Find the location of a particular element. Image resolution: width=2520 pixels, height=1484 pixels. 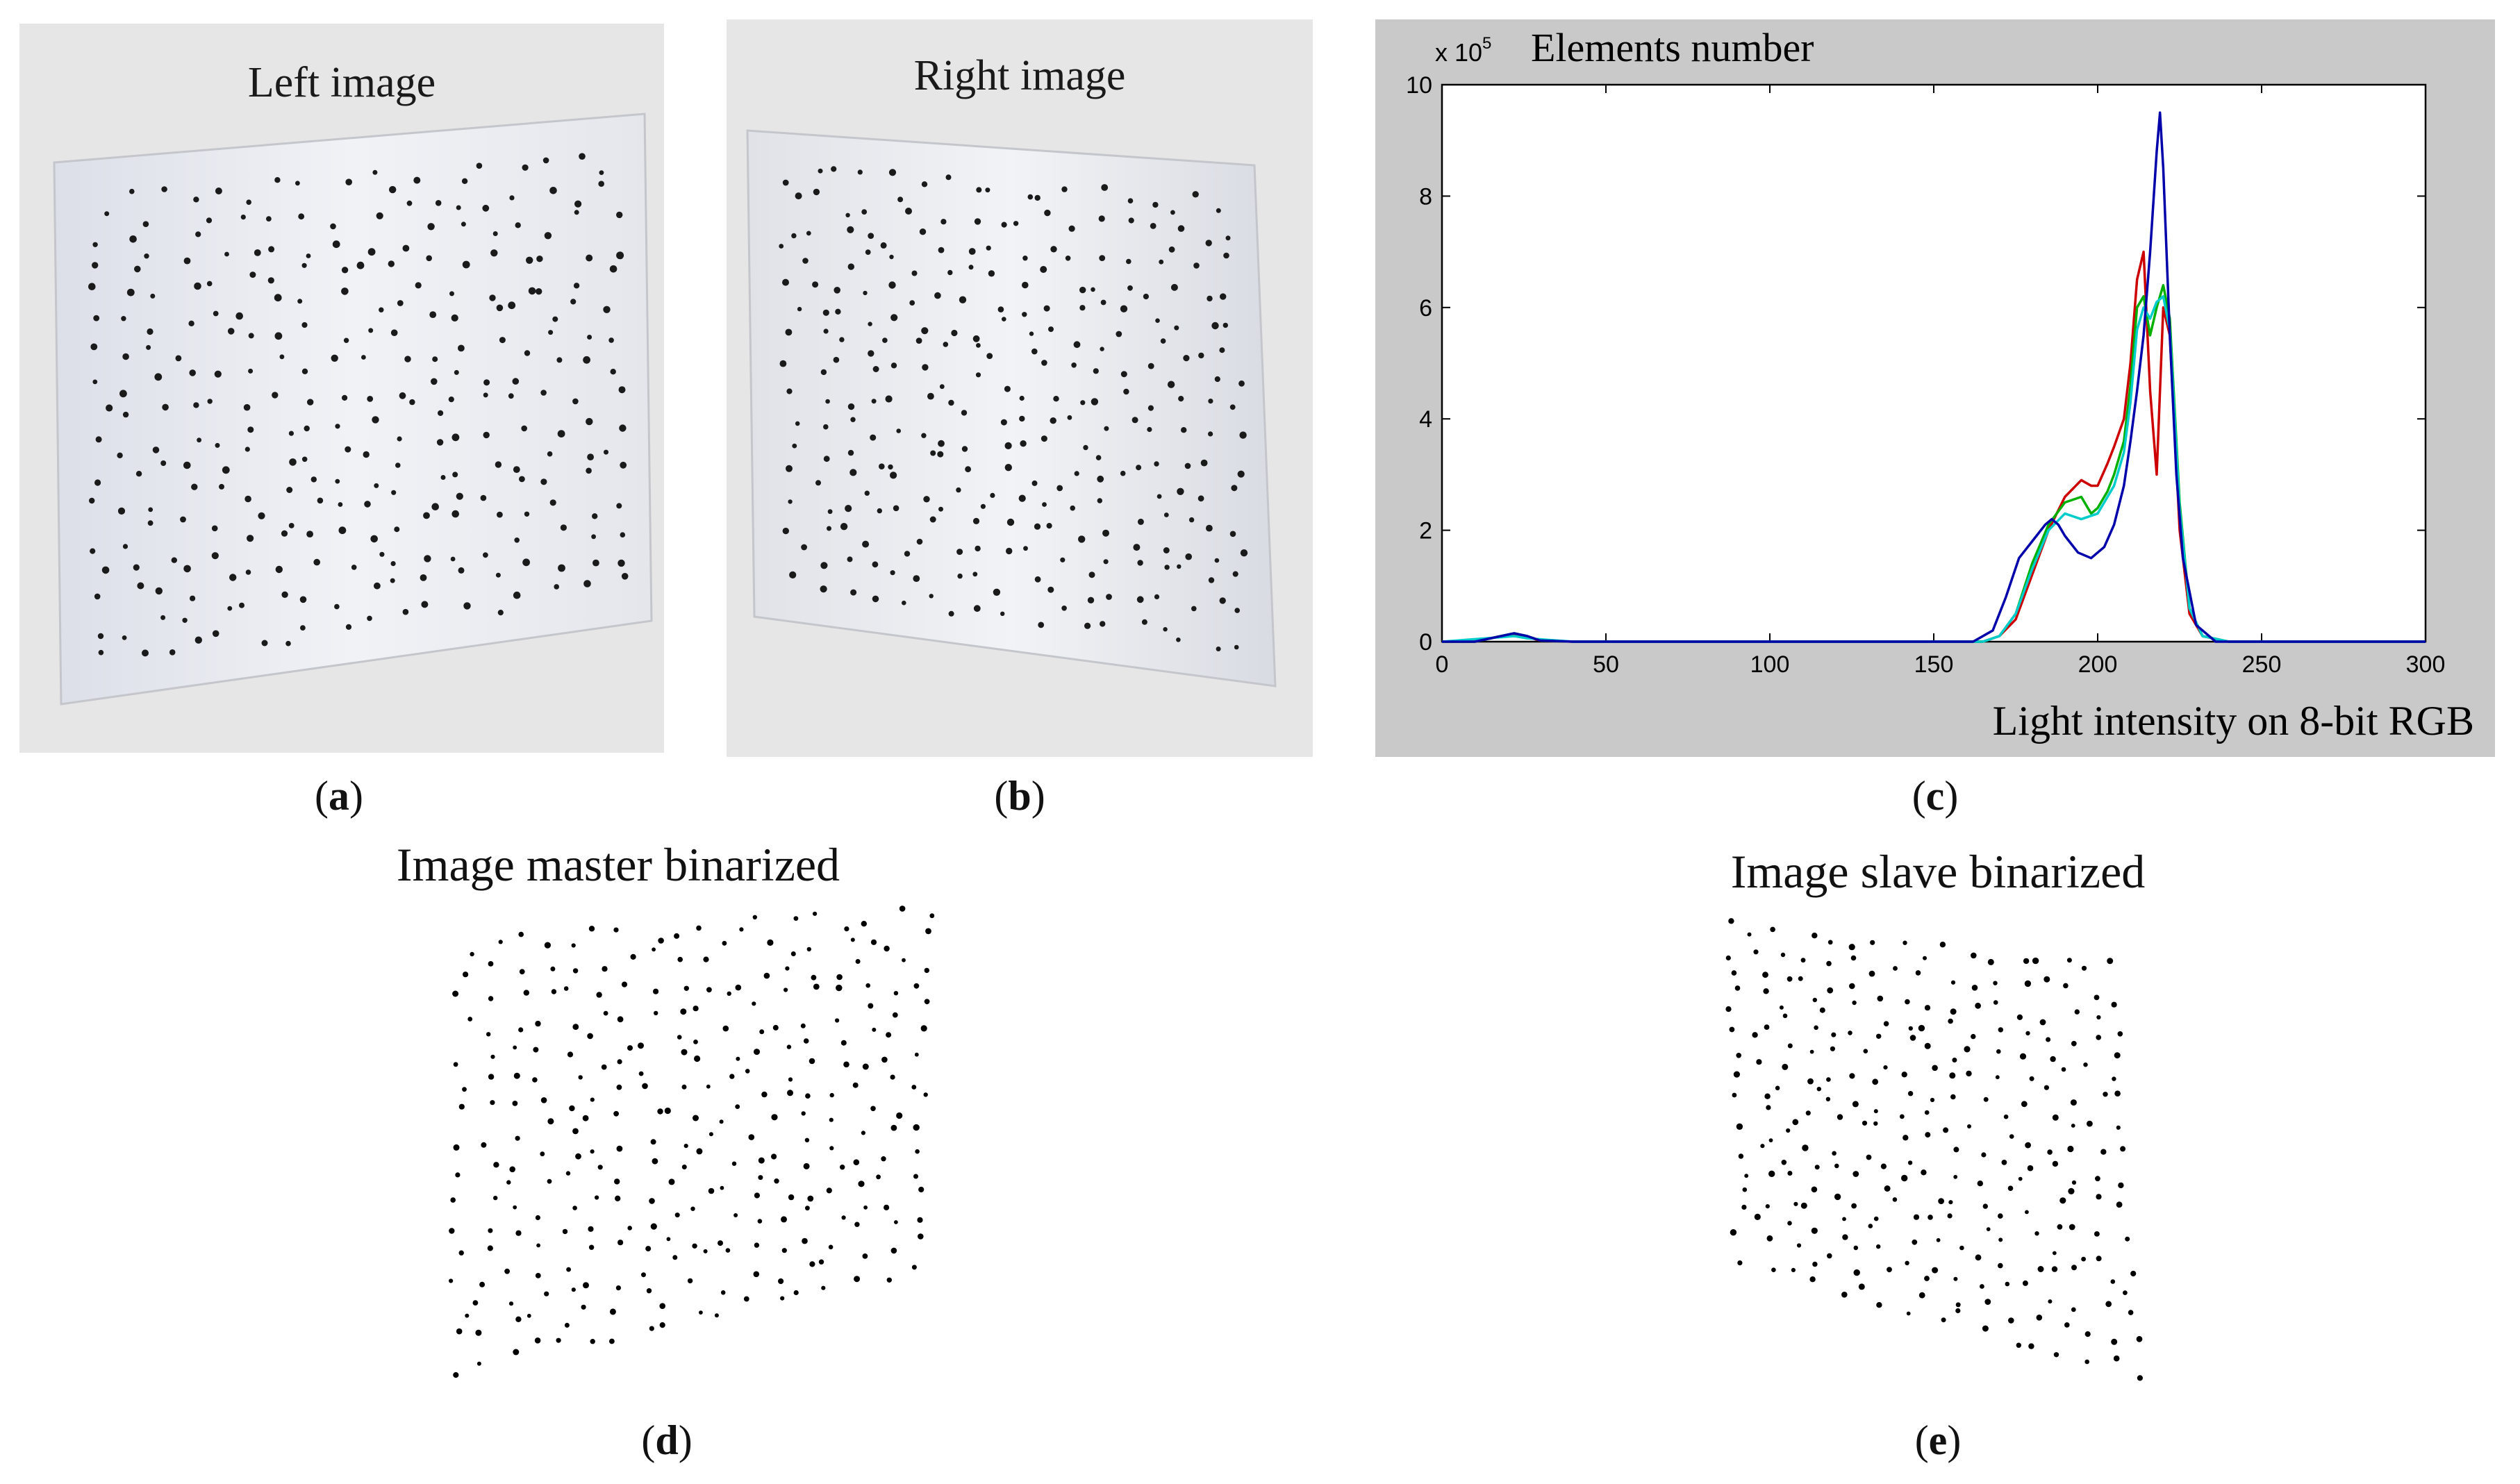

caption-c: (c) is located at coordinates (1935, 796).